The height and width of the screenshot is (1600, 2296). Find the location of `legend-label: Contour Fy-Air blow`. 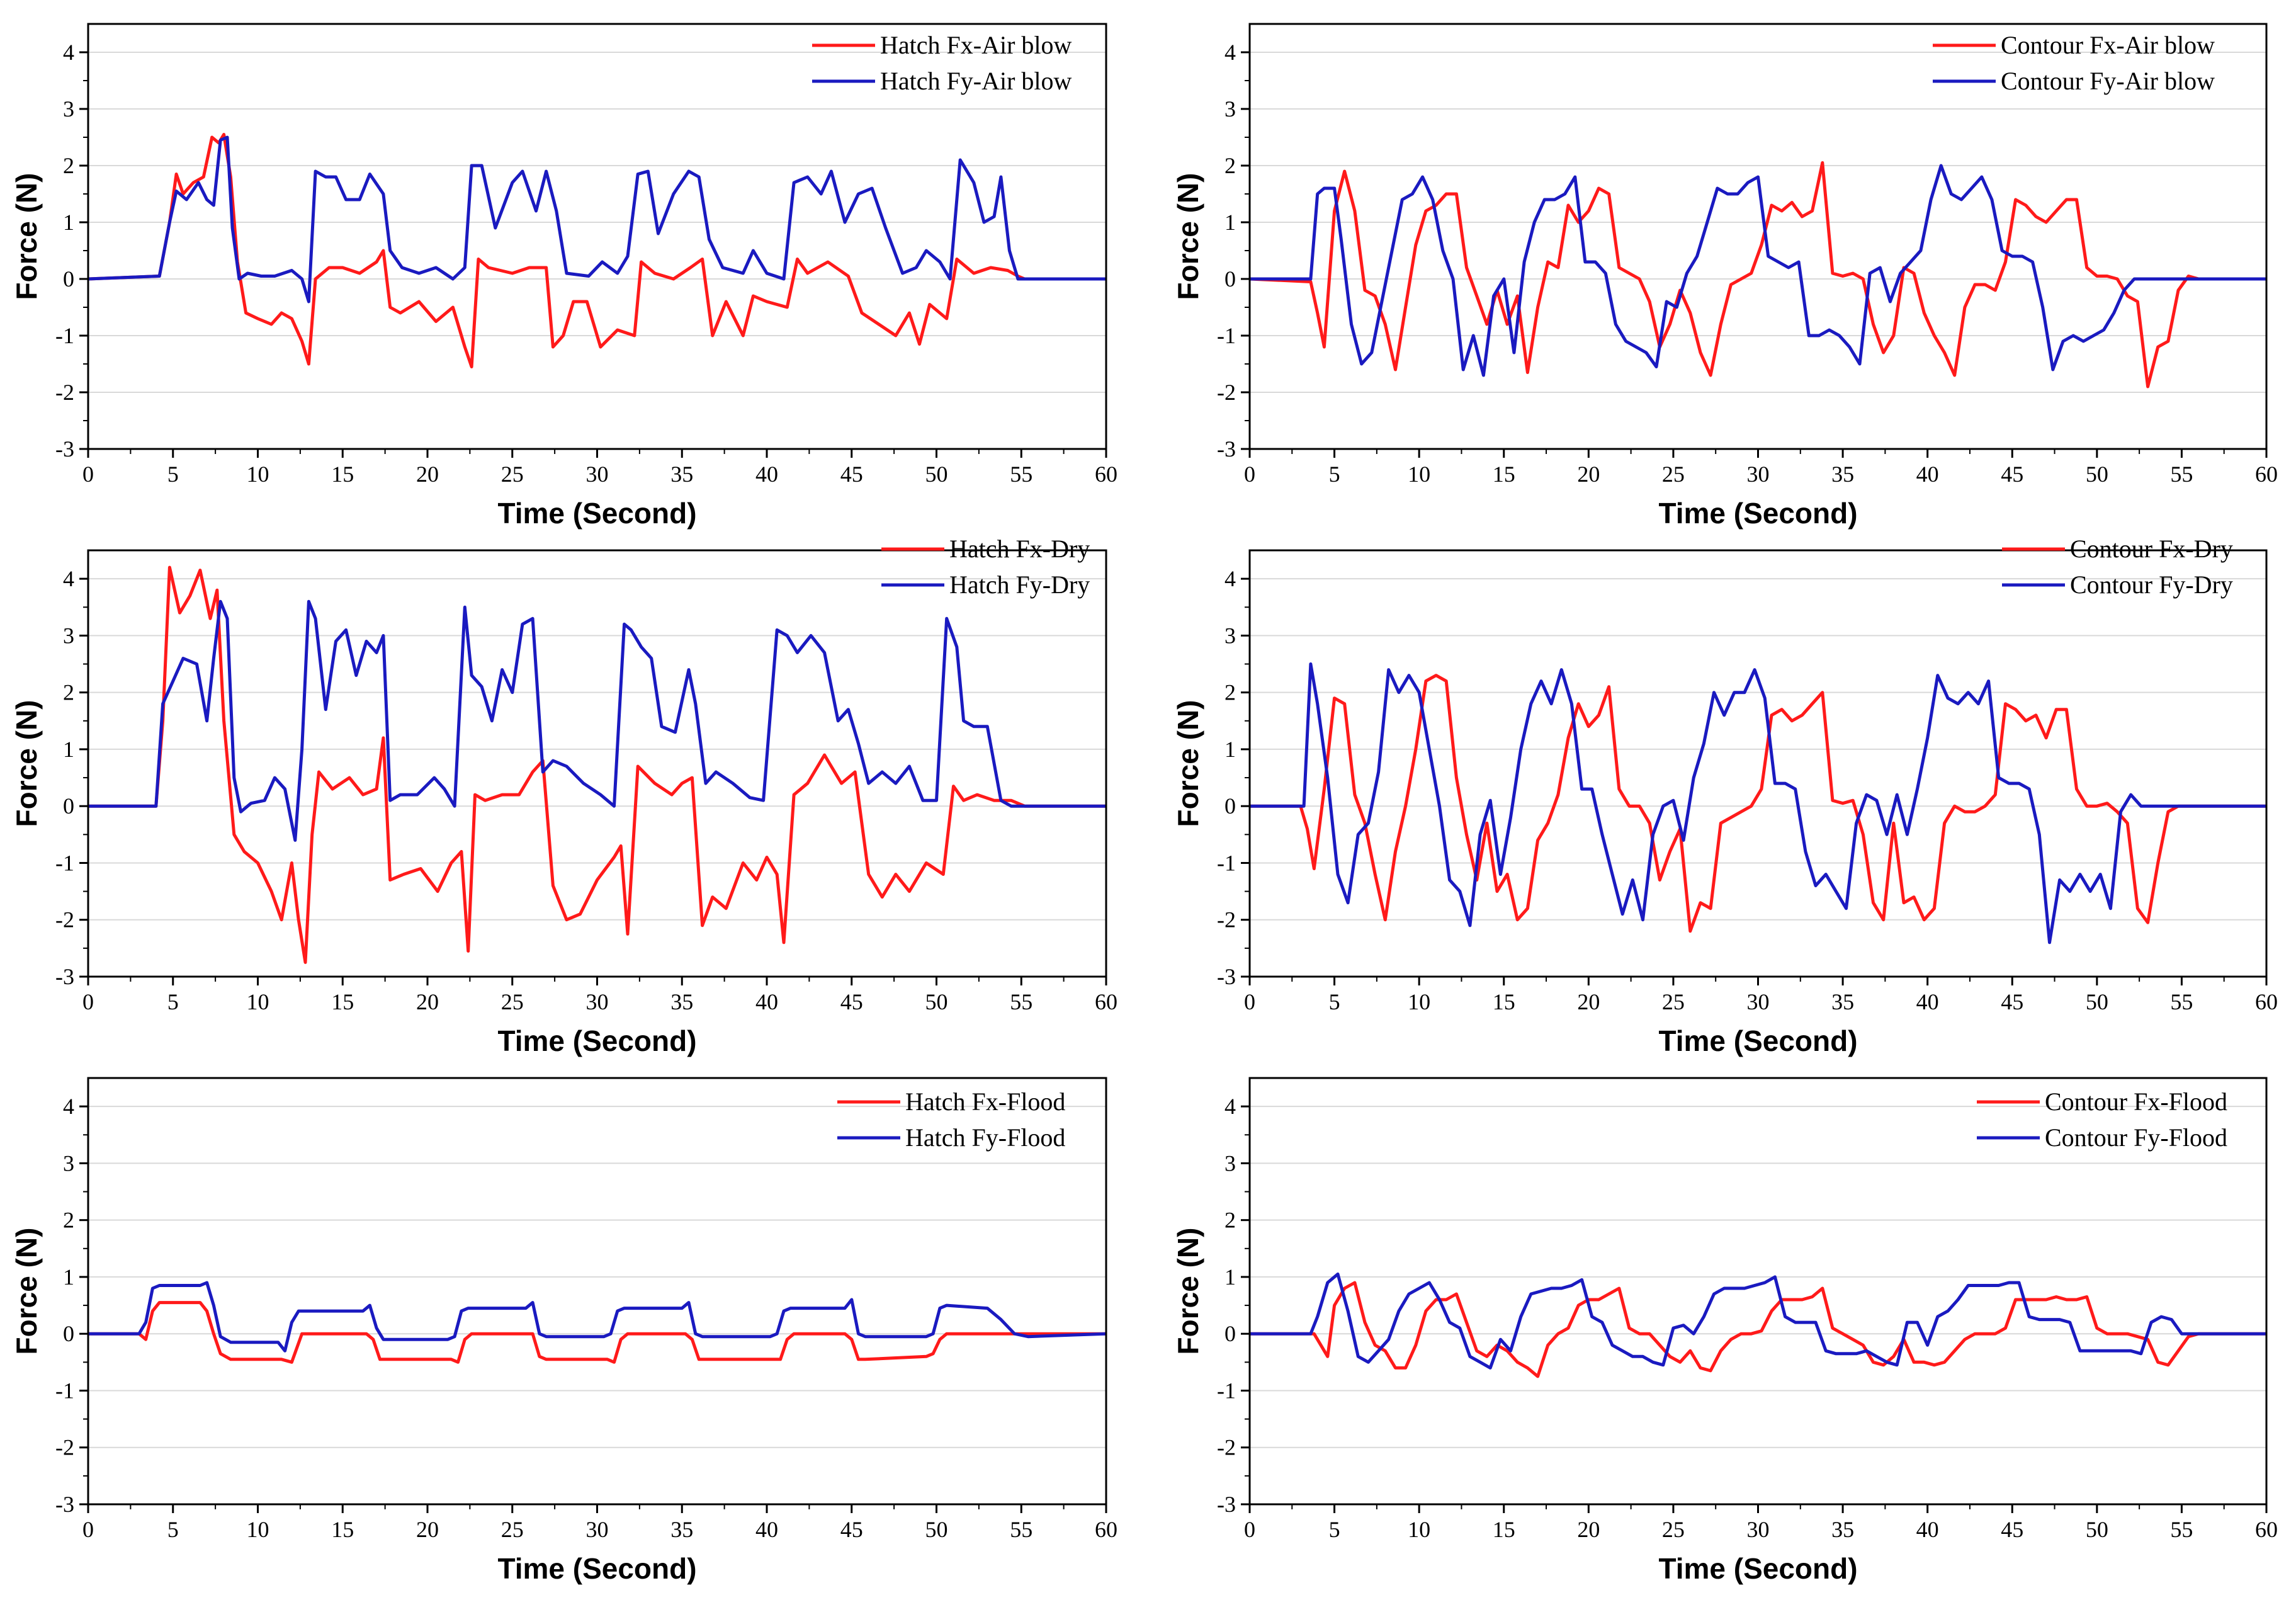

legend-label: Contour Fy-Air blow is located at coordinates (2108, 81).